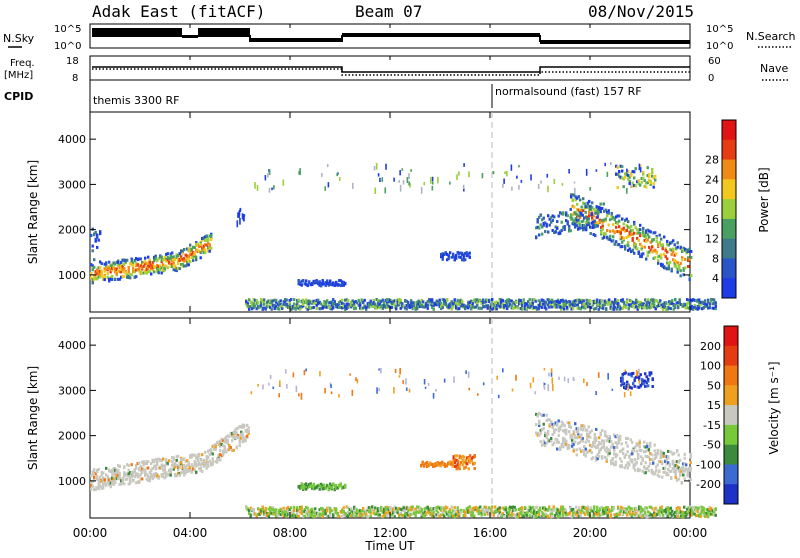  Describe the element at coordinates (708, 484) in the screenshot. I see `colorbar-tick: -200` at that location.